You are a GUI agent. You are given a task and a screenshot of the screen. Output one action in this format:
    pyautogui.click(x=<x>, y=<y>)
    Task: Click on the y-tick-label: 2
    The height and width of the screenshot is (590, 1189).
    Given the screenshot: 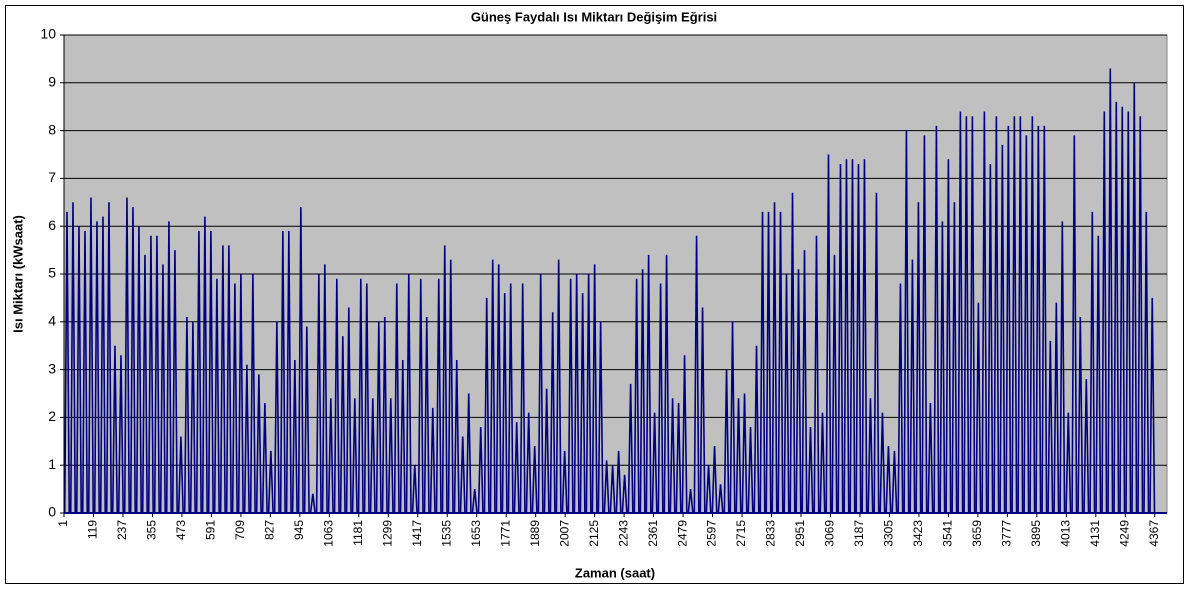 What is the action you would take?
    pyautogui.click(x=52, y=416)
    